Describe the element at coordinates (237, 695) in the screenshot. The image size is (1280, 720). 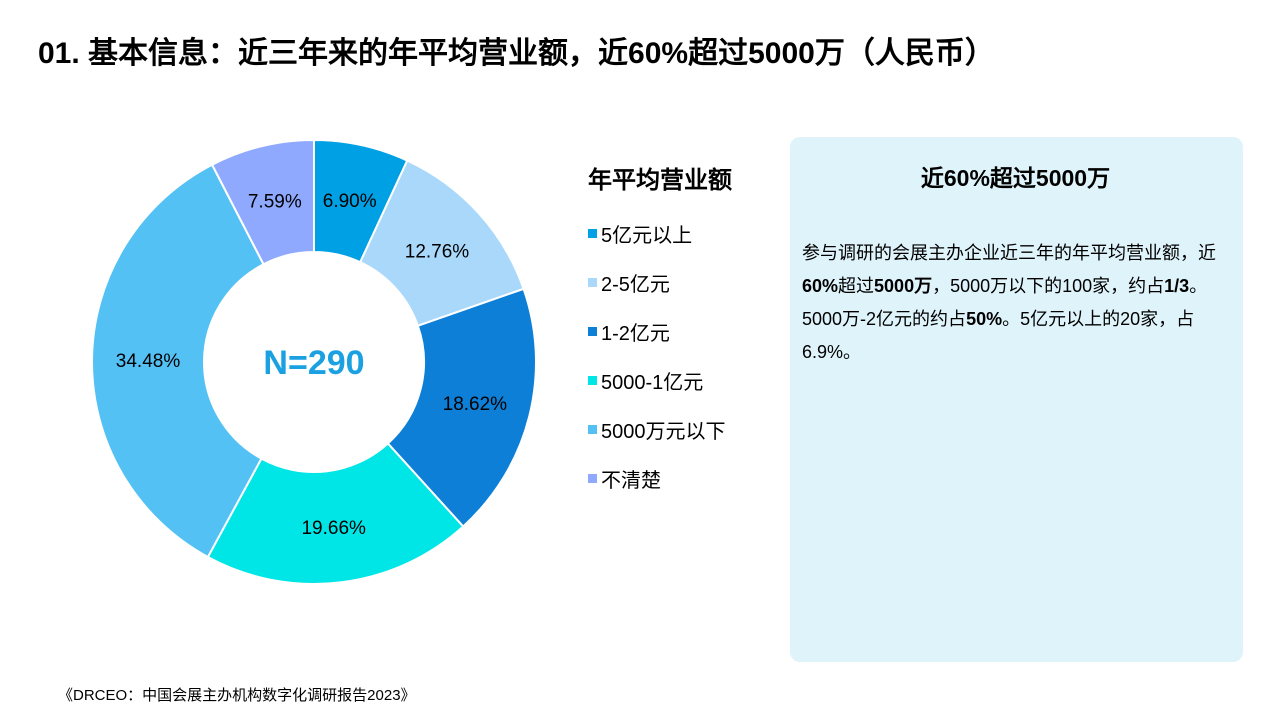
I see `source-citation: 《DRCEO：中国会展主办机构数字化调研报告2023》` at that location.